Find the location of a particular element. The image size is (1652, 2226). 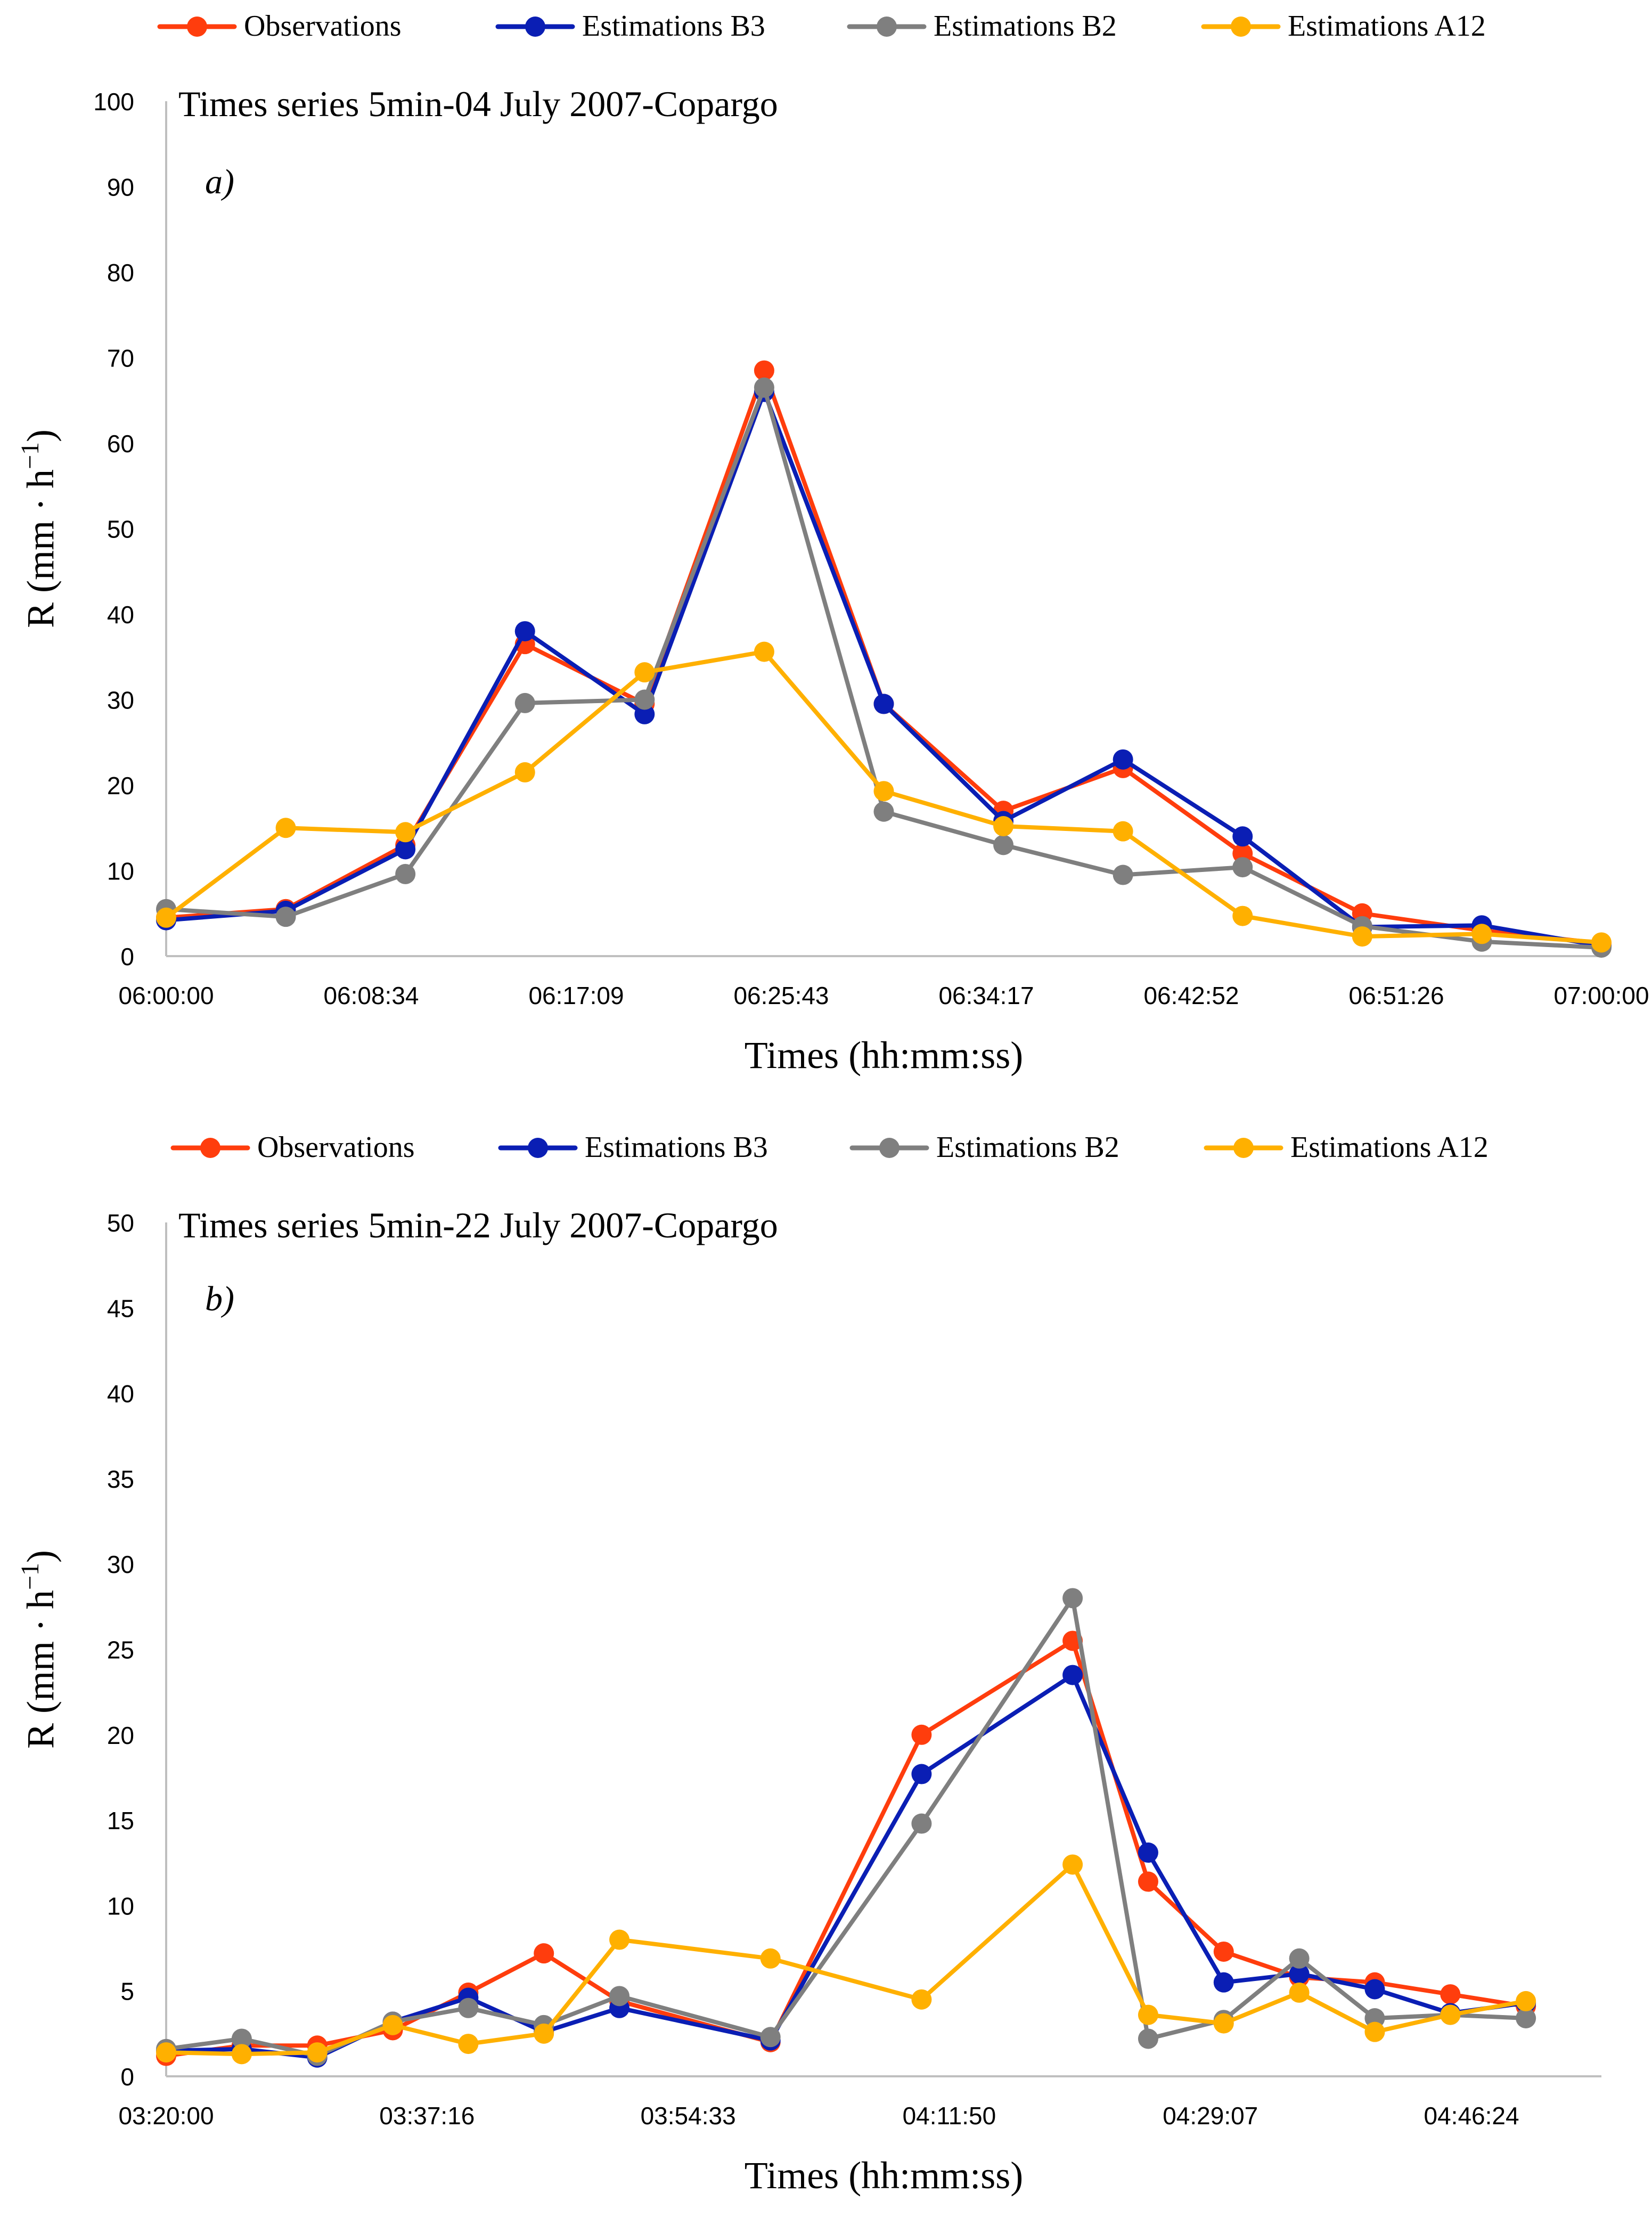

y-tick-label: 35 is located at coordinates (121, 1479).